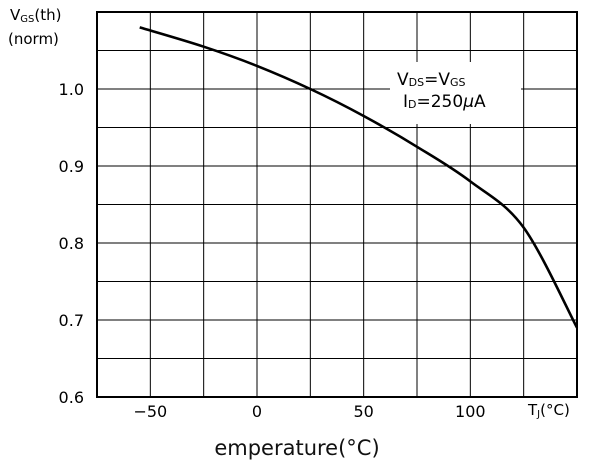 The image size is (594, 470). I want to click on annotation-ds-subscript: DS, so click(416, 82).